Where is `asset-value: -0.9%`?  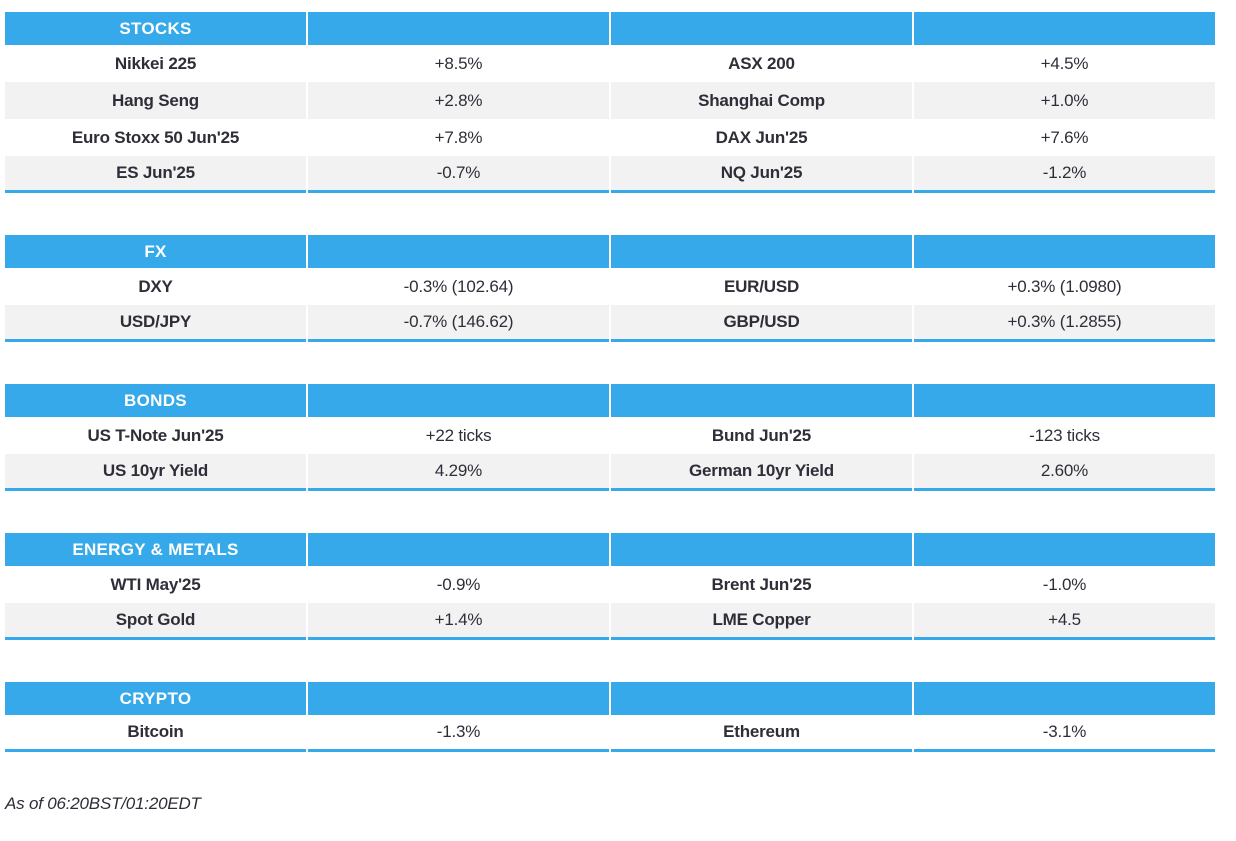 asset-value: -0.9% is located at coordinates (458, 584).